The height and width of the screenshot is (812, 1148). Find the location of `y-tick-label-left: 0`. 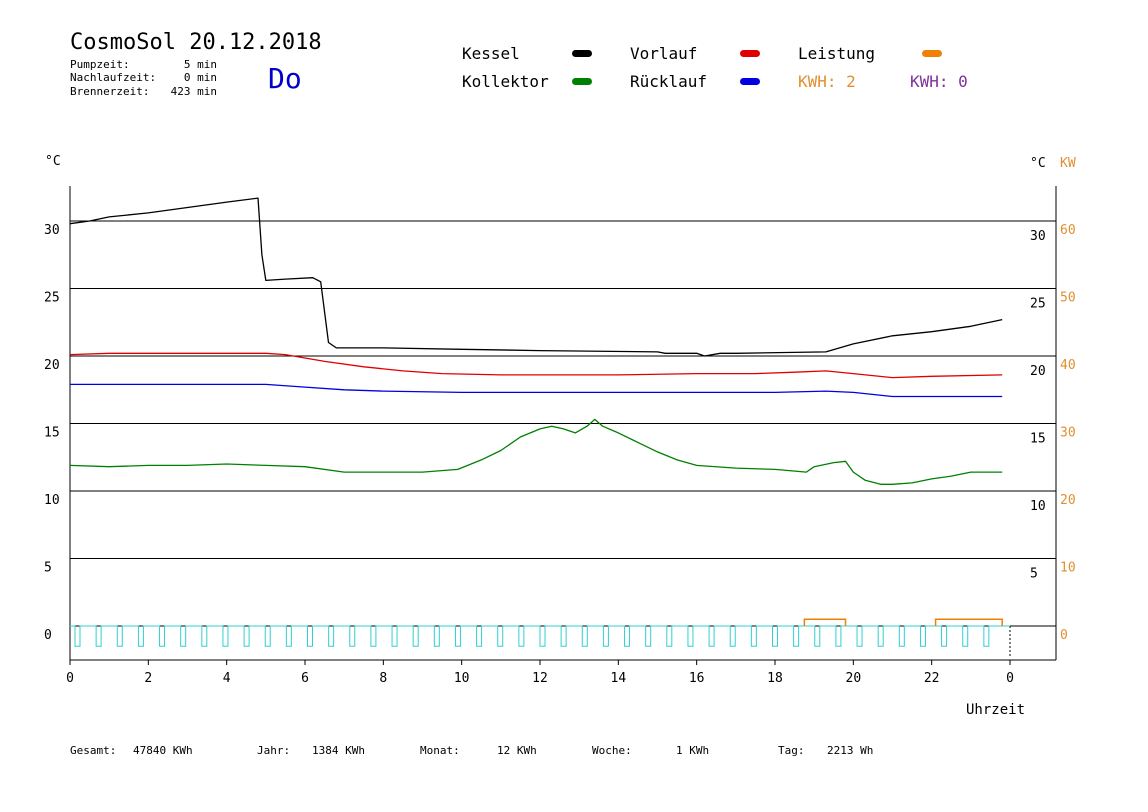

y-tick-label-left: 0 is located at coordinates (48, 635).